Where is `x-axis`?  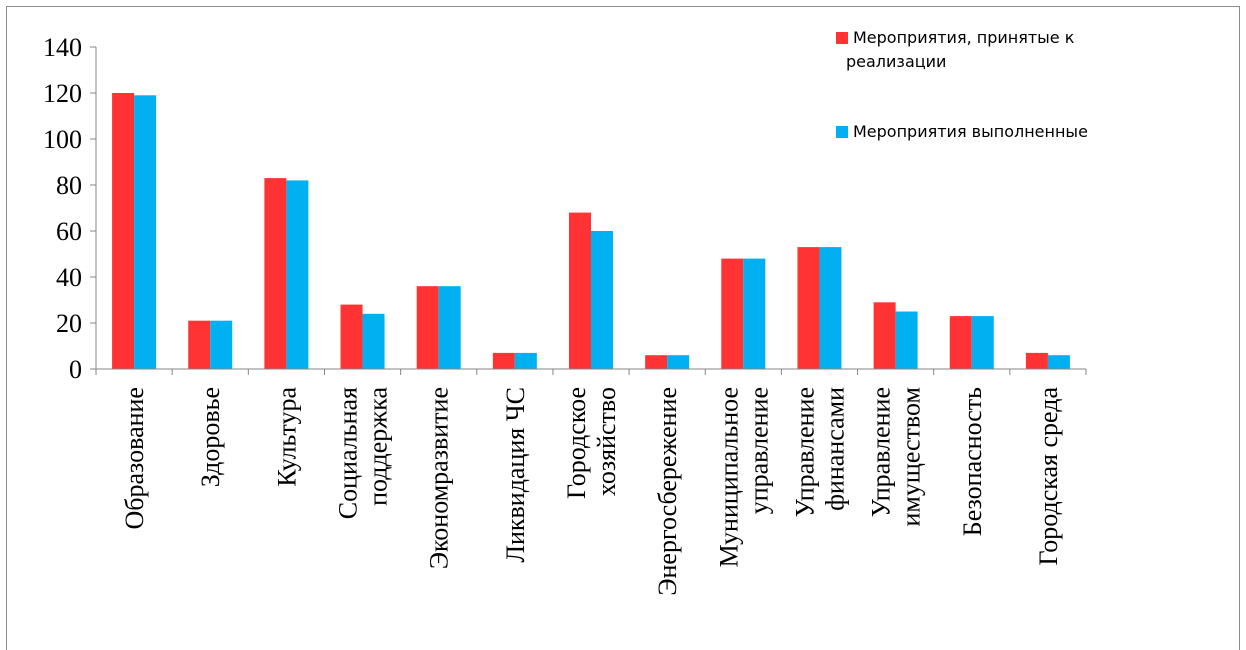
x-axis is located at coordinates (591, 371).